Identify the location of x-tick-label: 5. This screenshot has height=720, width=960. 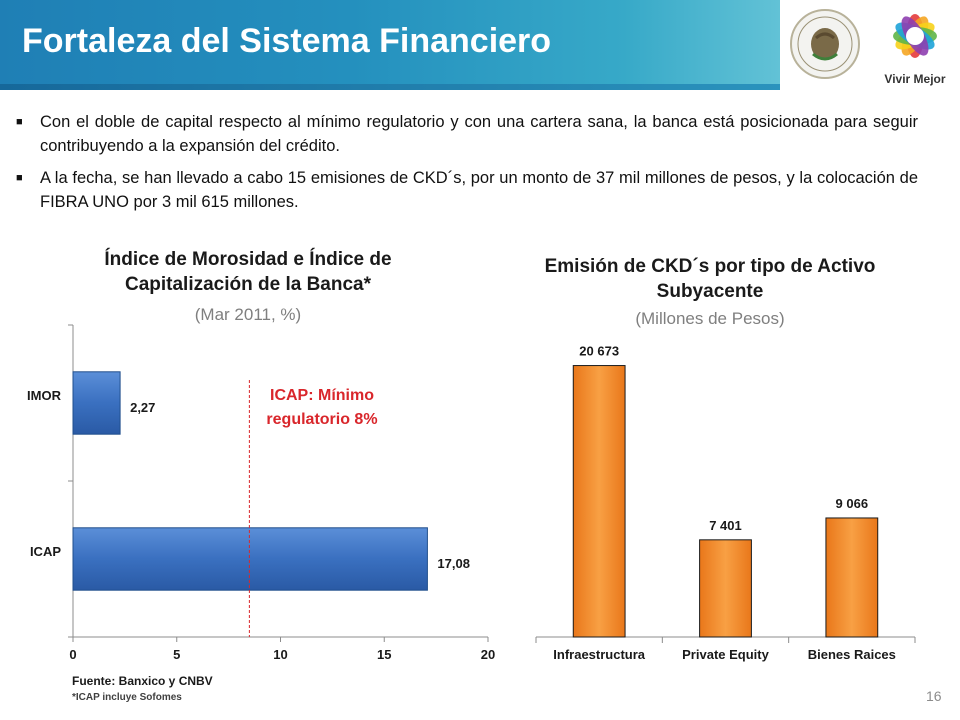
(176, 654).